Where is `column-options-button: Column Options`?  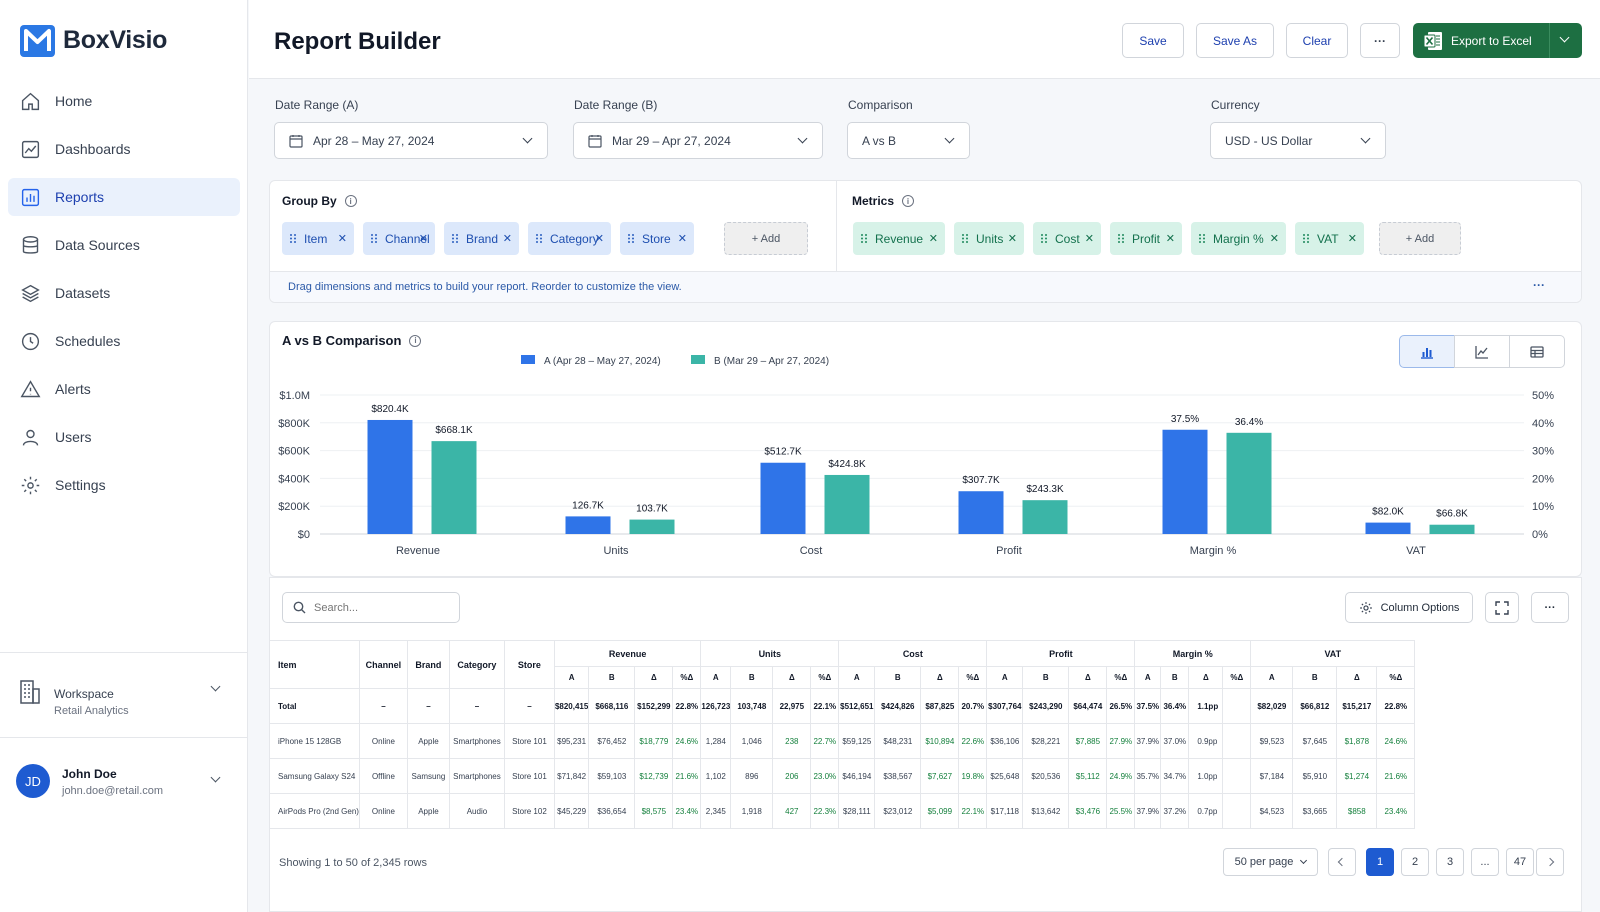
column-options-button: Column Options is located at coordinates (1409, 607).